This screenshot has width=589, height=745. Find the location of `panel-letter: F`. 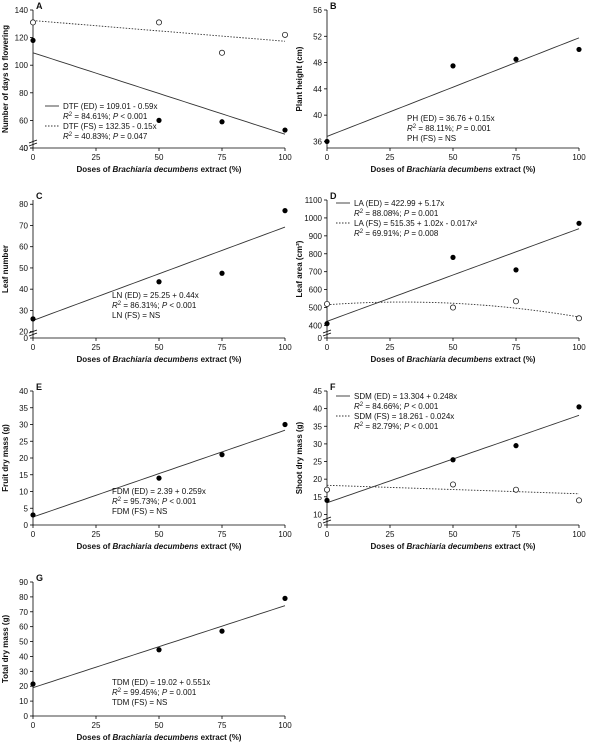

panel-letter: F is located at coordinates (333, 387).